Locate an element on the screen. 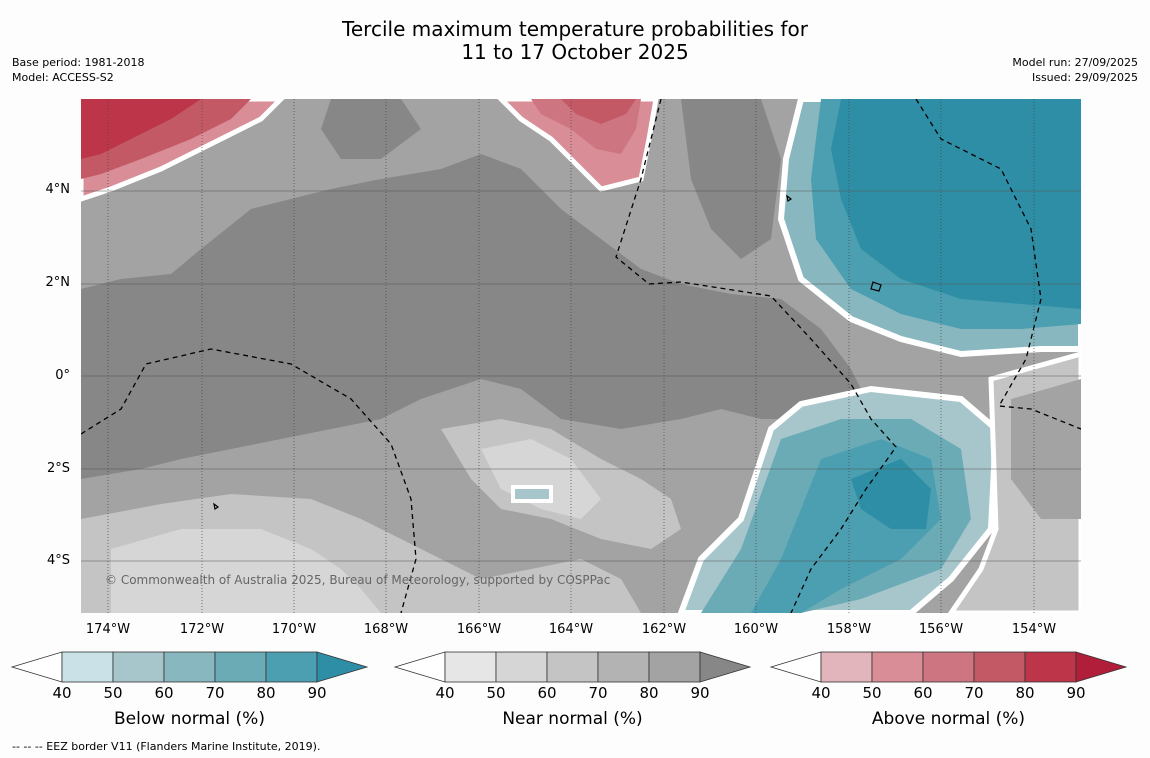  colorbar-near-tick: 90 is located at coordinates (700, 693).